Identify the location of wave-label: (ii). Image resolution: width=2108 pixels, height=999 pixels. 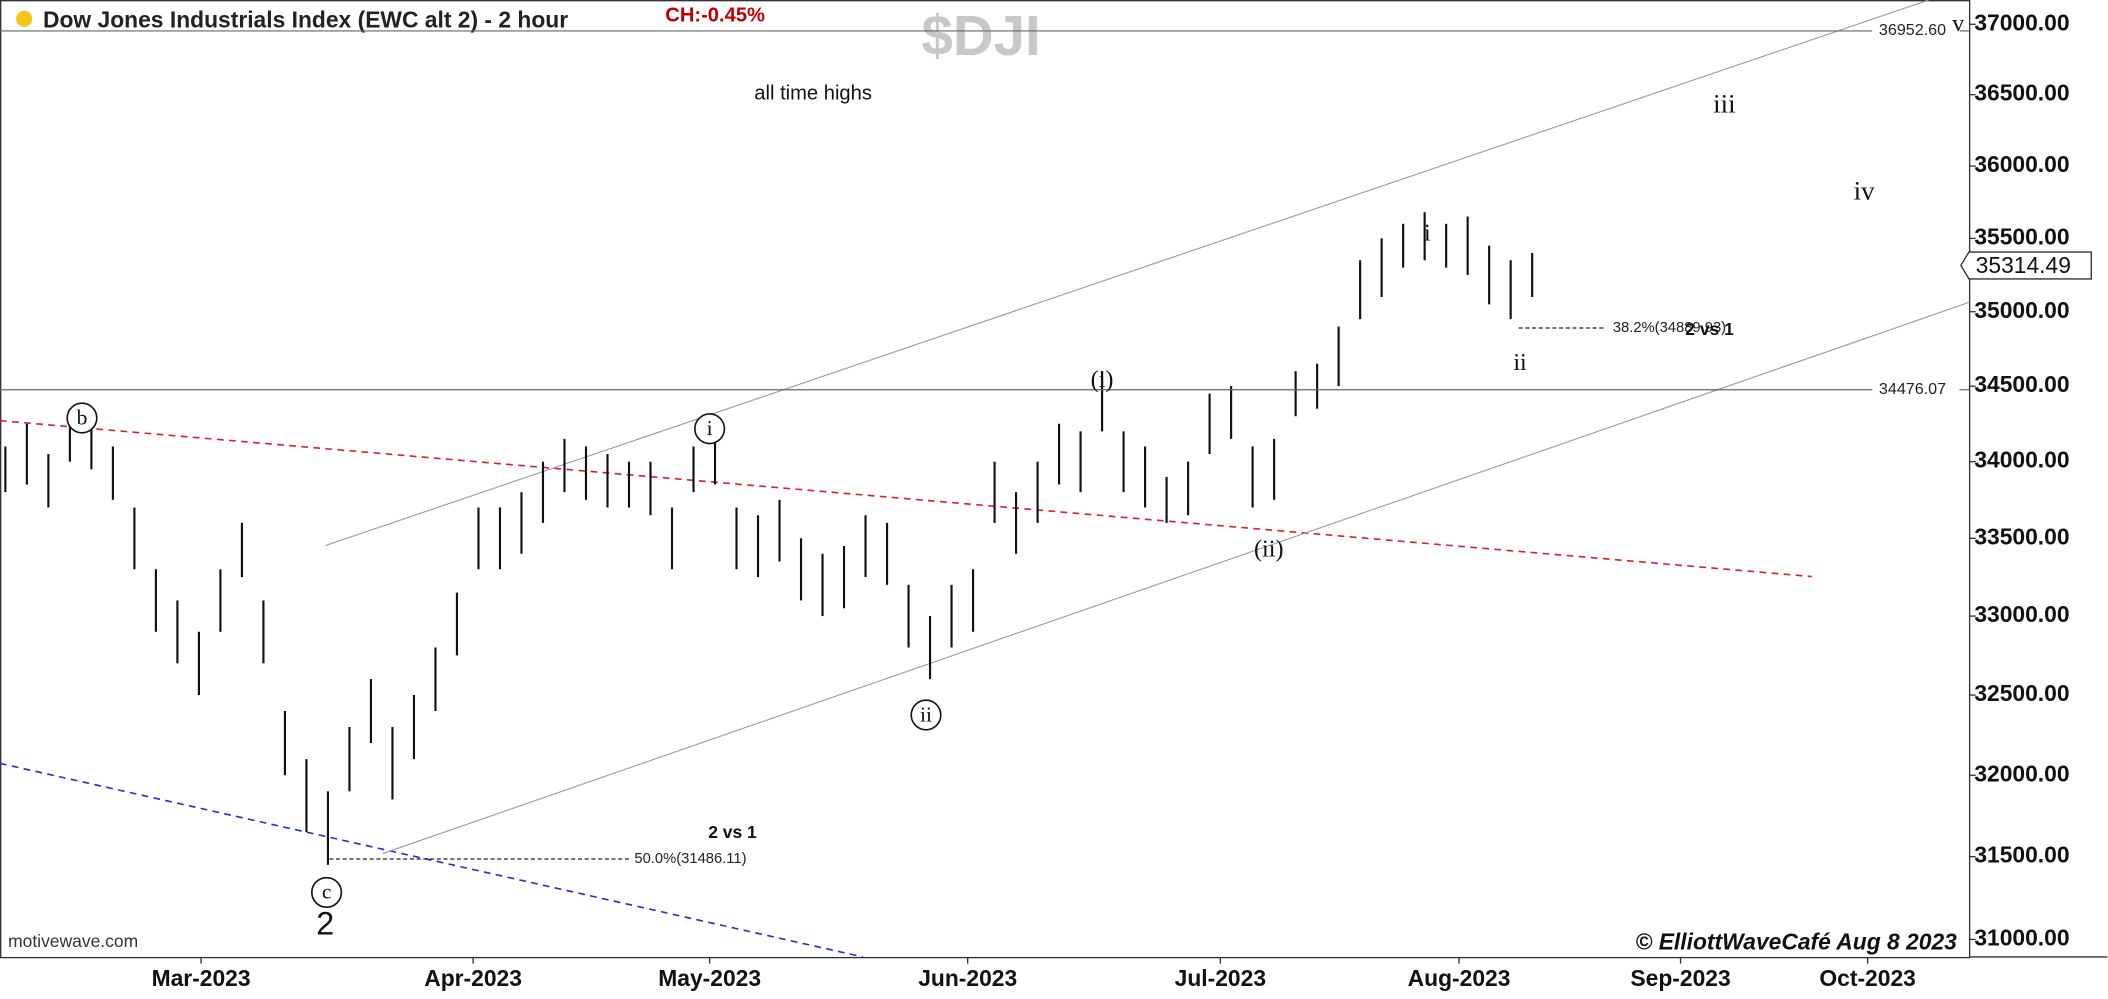
(1269, 549).